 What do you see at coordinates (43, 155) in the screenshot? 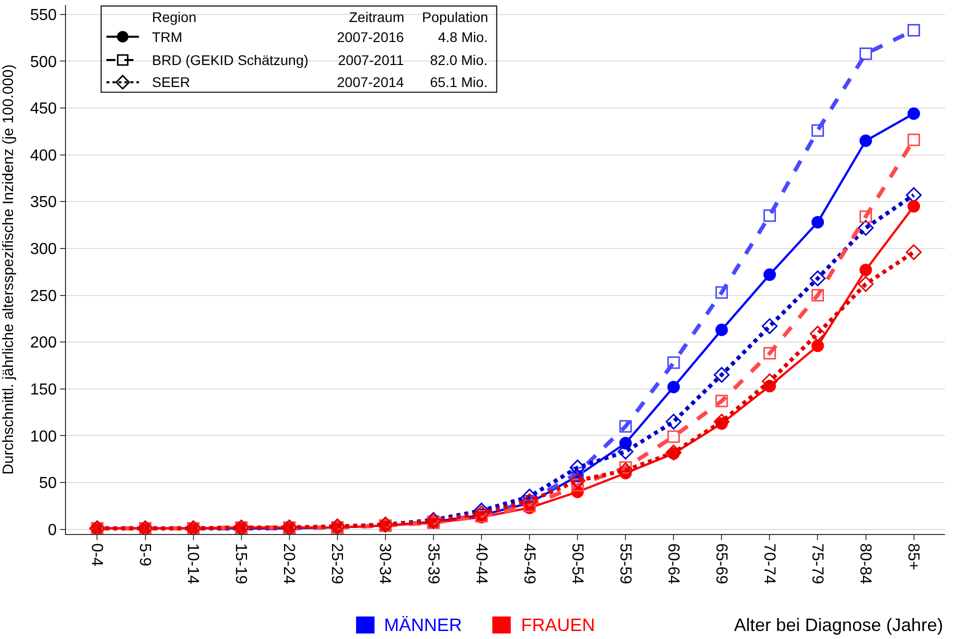
I see `y-tick-label: 400` at bounding box center [43, 155].